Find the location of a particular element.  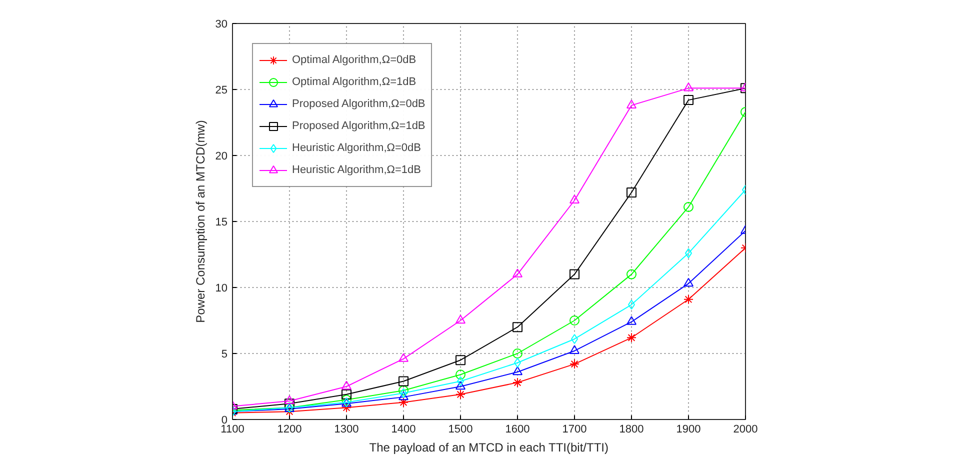

y-tick-label: 15 is located at coordinates (221, 222).